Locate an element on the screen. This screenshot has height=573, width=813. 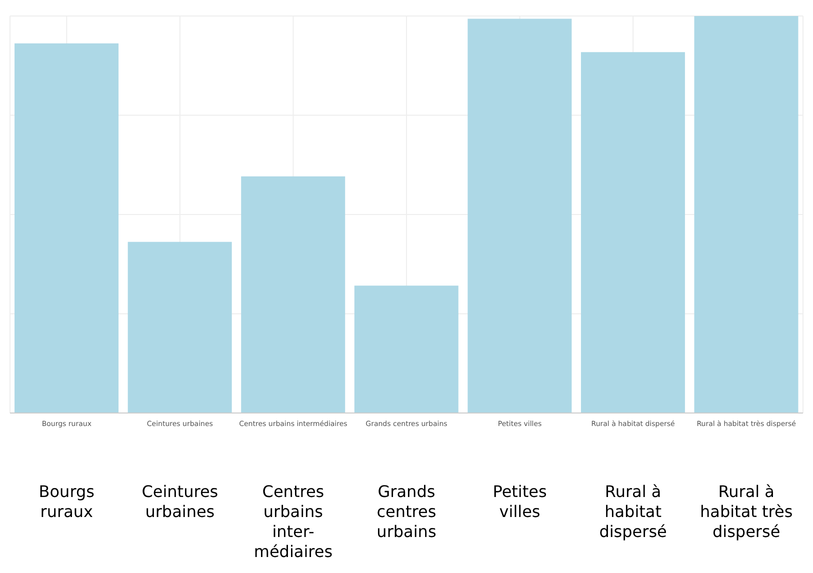
text: Rural à habitat dispersé is located at coordinates (633, 512).